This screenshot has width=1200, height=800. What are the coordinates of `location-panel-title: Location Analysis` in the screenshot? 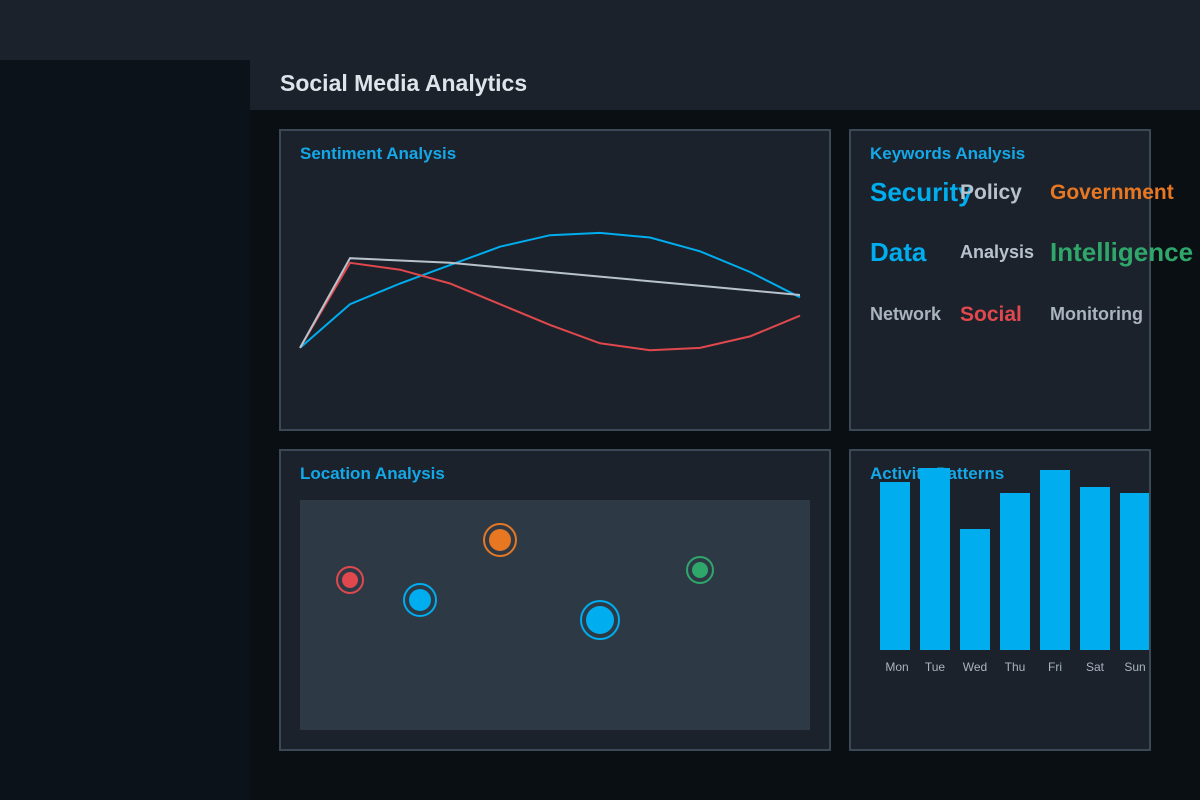 It's located at (372, 473).